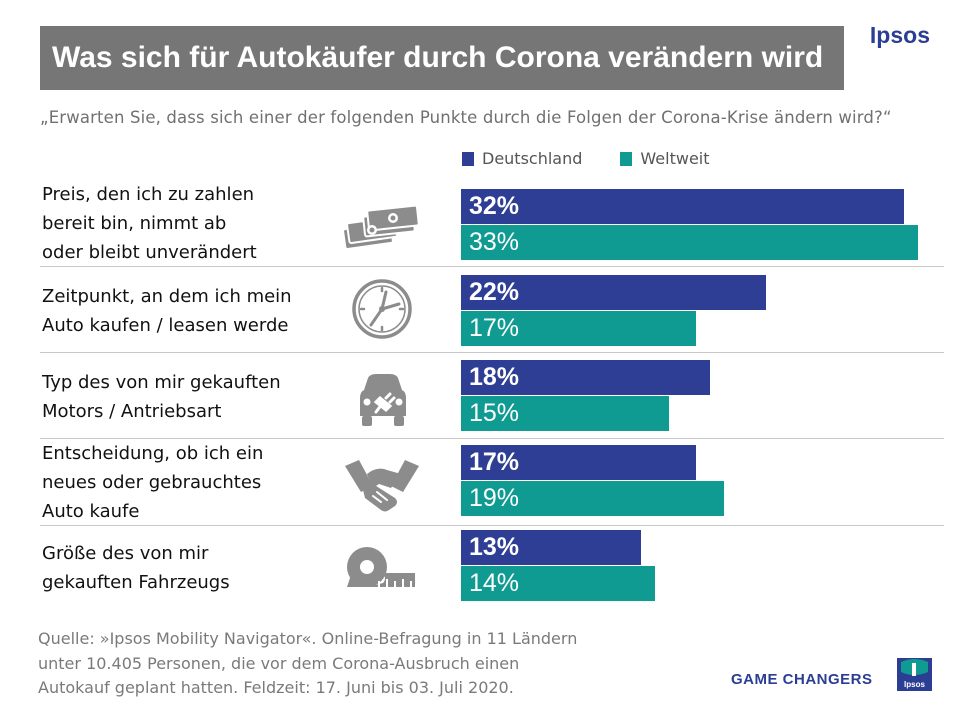 The image size is (960, 720). I want to click on bar-value-label: 13%, so click(494, 547).